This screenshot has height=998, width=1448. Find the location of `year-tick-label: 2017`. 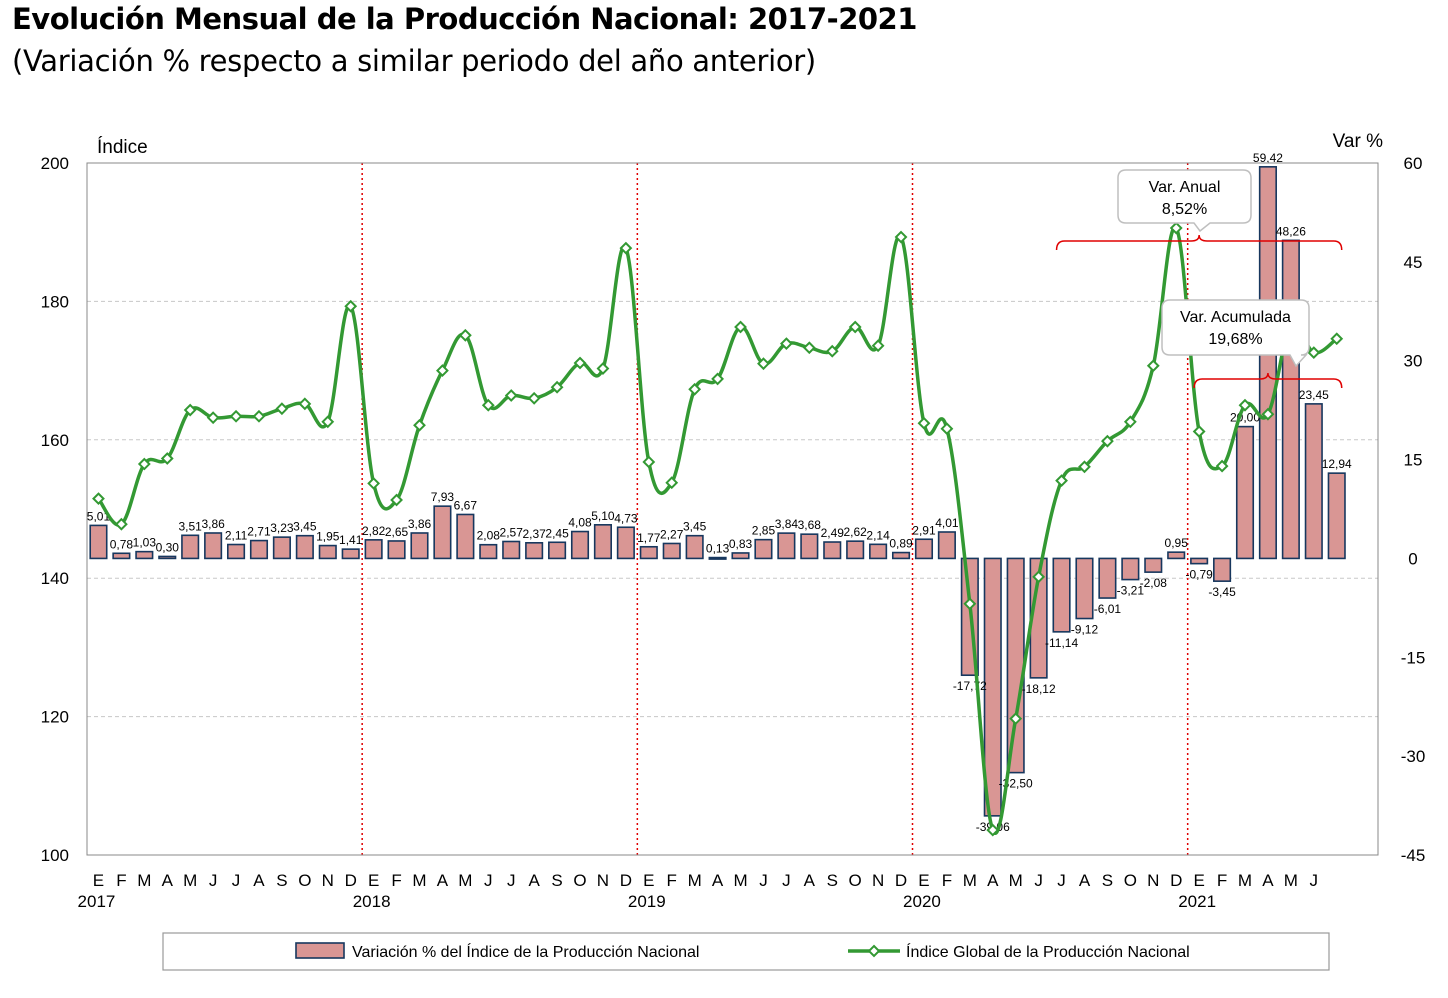

year-tick-label: 2017 is located at coordinates (97, 901).